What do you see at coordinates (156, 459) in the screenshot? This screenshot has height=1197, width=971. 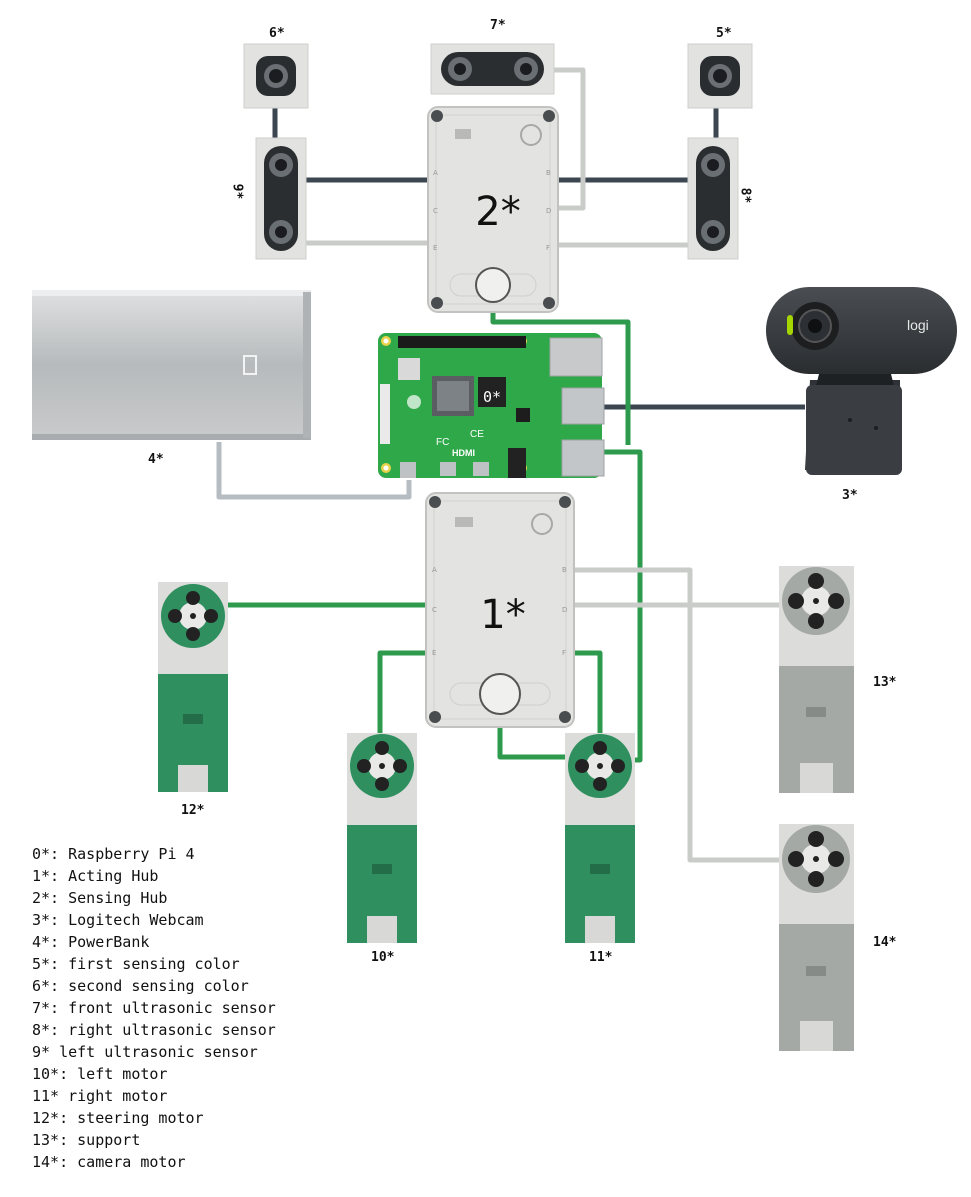 I see `label-4: 4*` at bounding box center [156, 459].